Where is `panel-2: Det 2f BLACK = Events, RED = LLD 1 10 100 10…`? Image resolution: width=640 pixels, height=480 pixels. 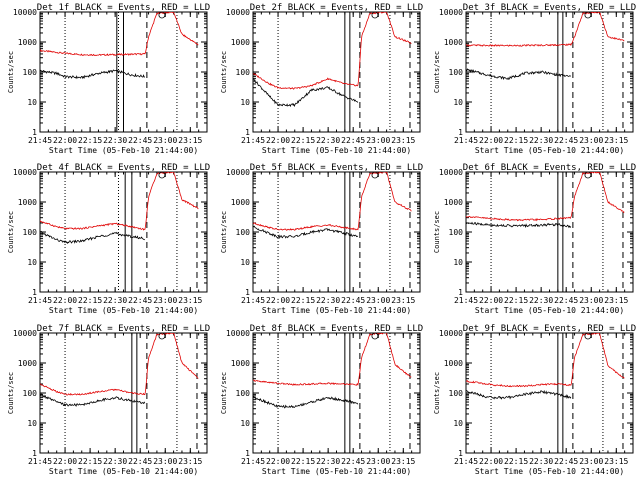 panel-2: Det 2f BLACK = Events, RED = LLD 1 10 100 10… is located at coordinates (321, 79).